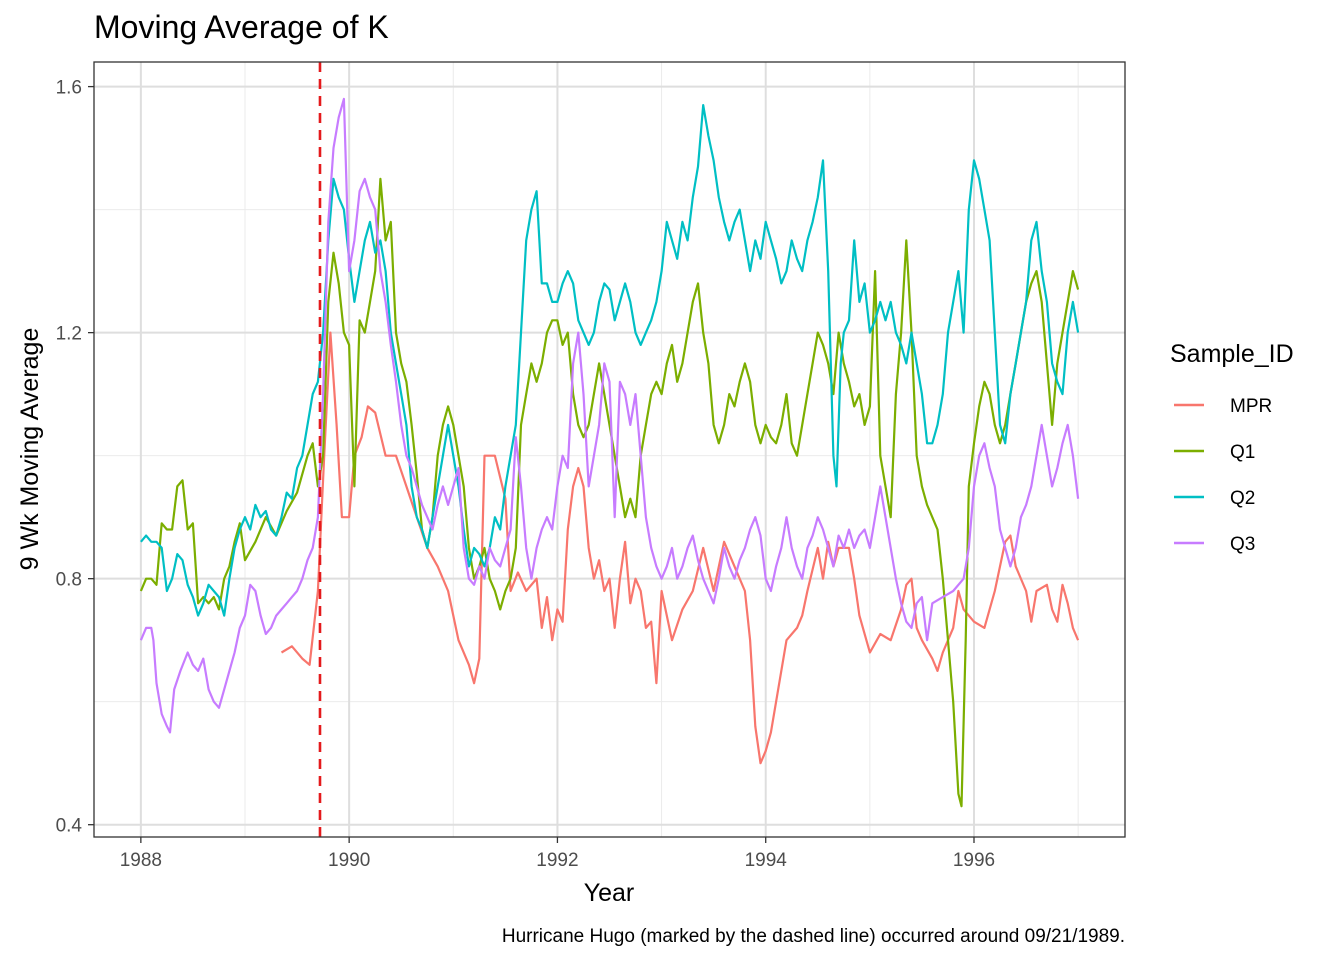 The height and width of the screenshot is (960, 1344). Describe the element at coordinates (141, 860) in the screenshot. I see `x-tick-label: 1988` at that location.